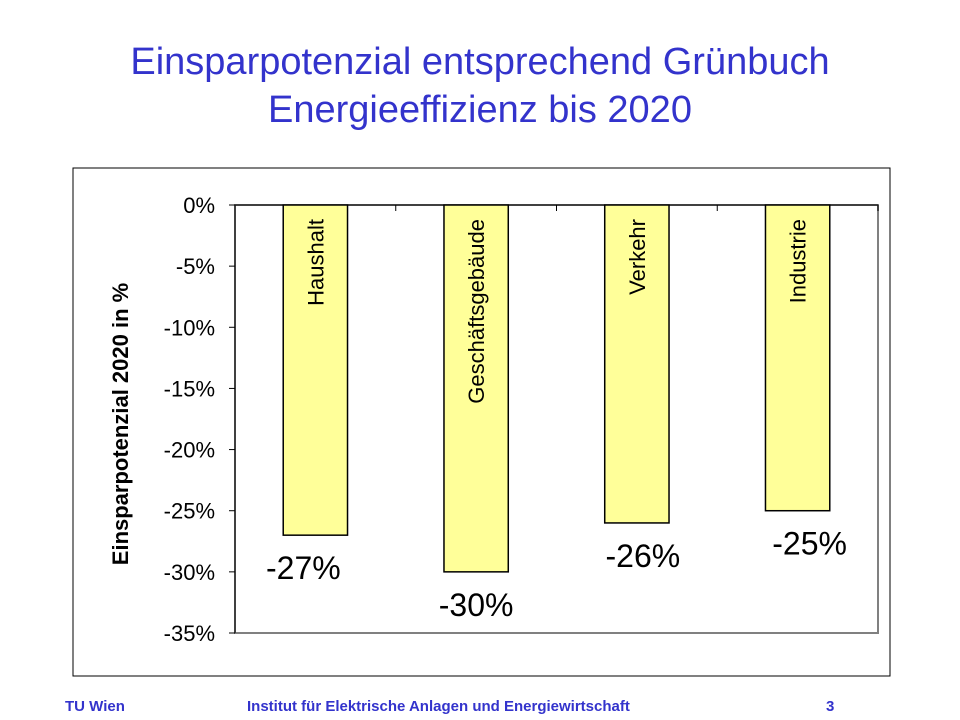 The image size is (960, 720). Describe the element at coordinates (476, 605) in the screenshot. I see `bar-value-label: -30%` at that location.